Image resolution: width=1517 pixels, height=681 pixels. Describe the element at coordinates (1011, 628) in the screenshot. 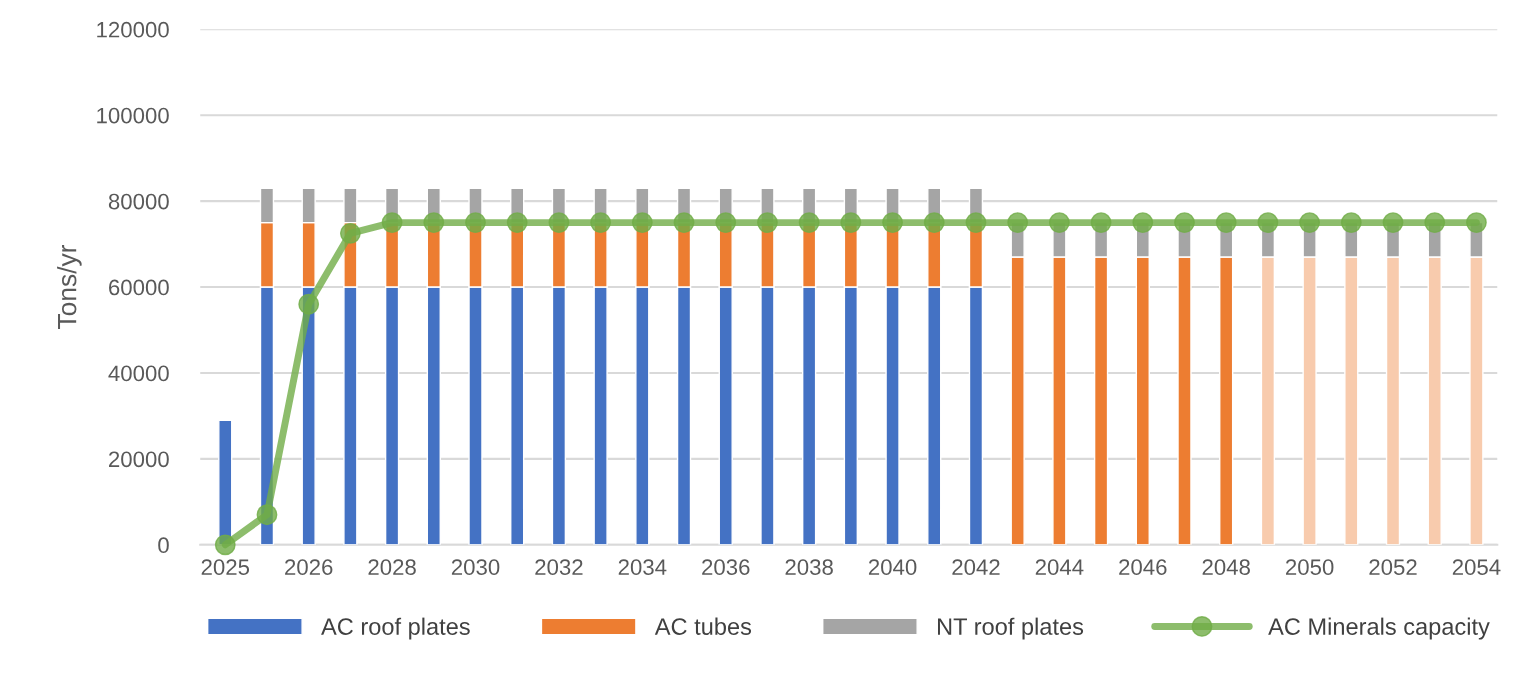

I see `legend-label: NT roof plates` at that location.